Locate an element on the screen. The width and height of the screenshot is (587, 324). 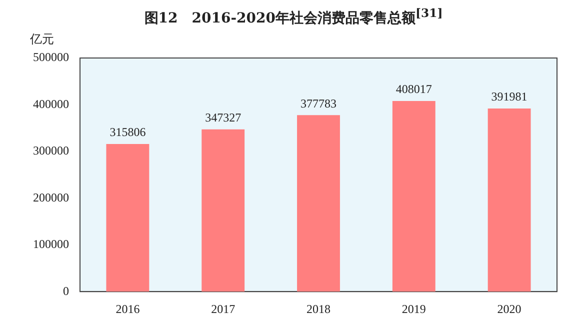
y-tick-label: 300000 is located at coordinates (51, 151).